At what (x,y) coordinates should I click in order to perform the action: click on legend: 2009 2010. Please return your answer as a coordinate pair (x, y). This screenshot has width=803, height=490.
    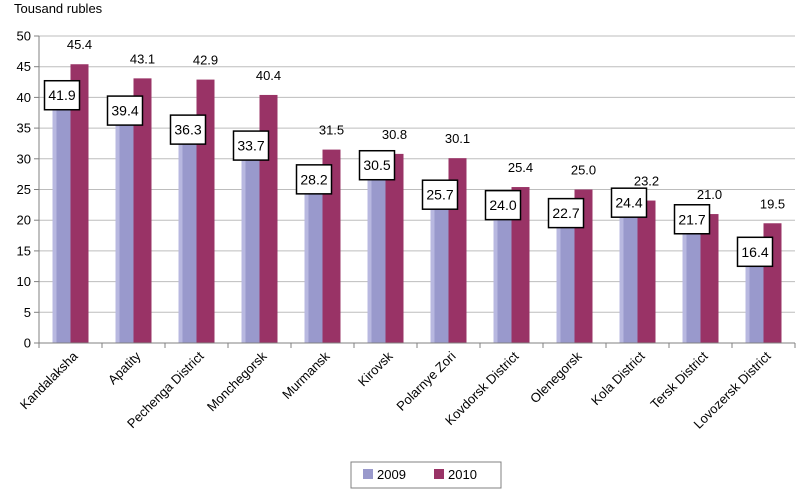
    Looking at the image, I should click on (426, 475).